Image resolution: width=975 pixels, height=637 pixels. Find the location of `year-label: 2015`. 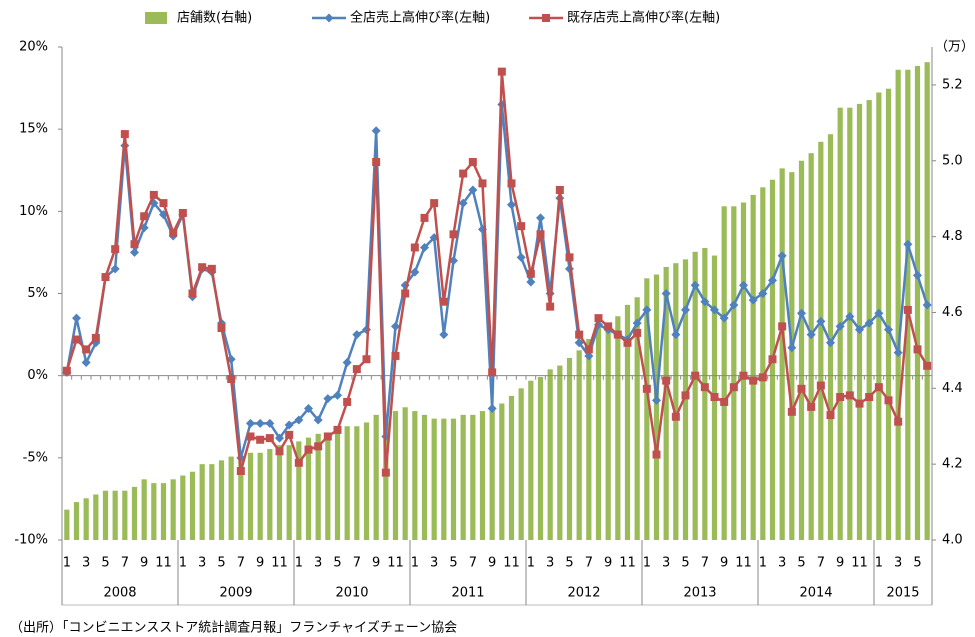

year-label: 2015 is located at coordinates (902, 593).